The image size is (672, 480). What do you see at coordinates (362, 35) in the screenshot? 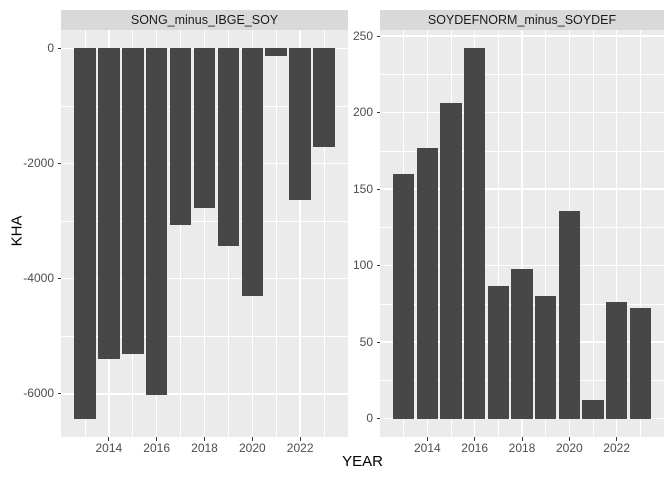
I see `y-tick-label: 250` at bounding box center [362, 35].